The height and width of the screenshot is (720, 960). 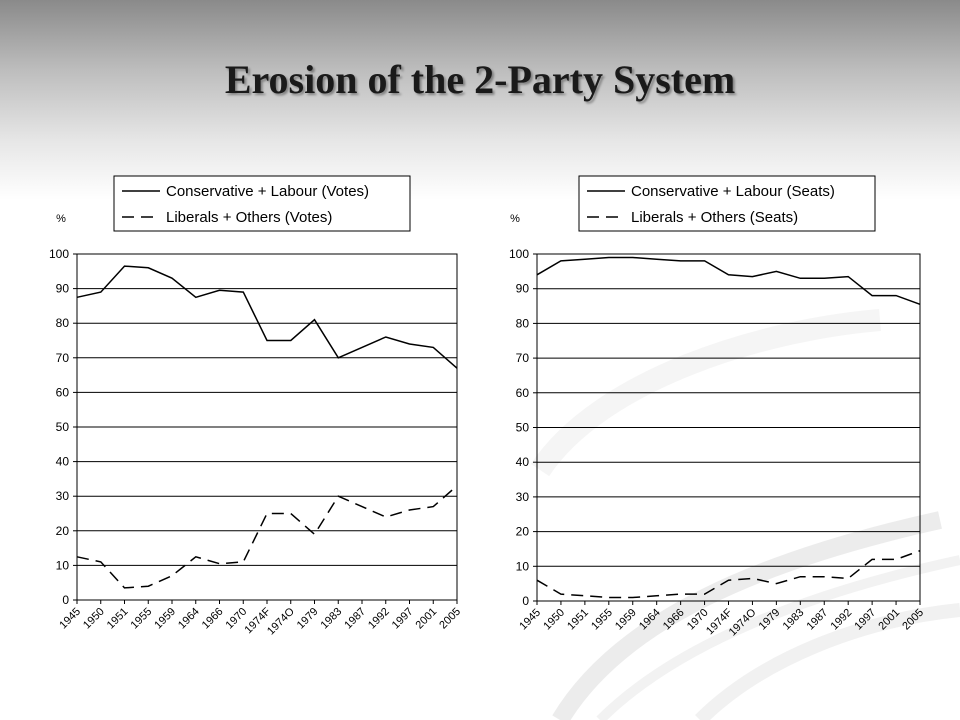 I want to click on x-tick-label: 1997, so click(x=865, y=620).